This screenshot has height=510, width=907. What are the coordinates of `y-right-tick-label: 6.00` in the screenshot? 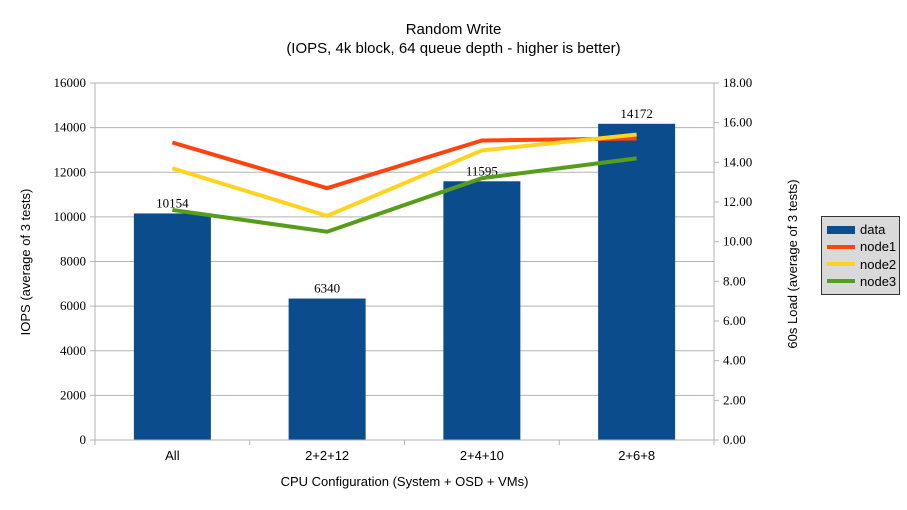 It's located at (734, 320).